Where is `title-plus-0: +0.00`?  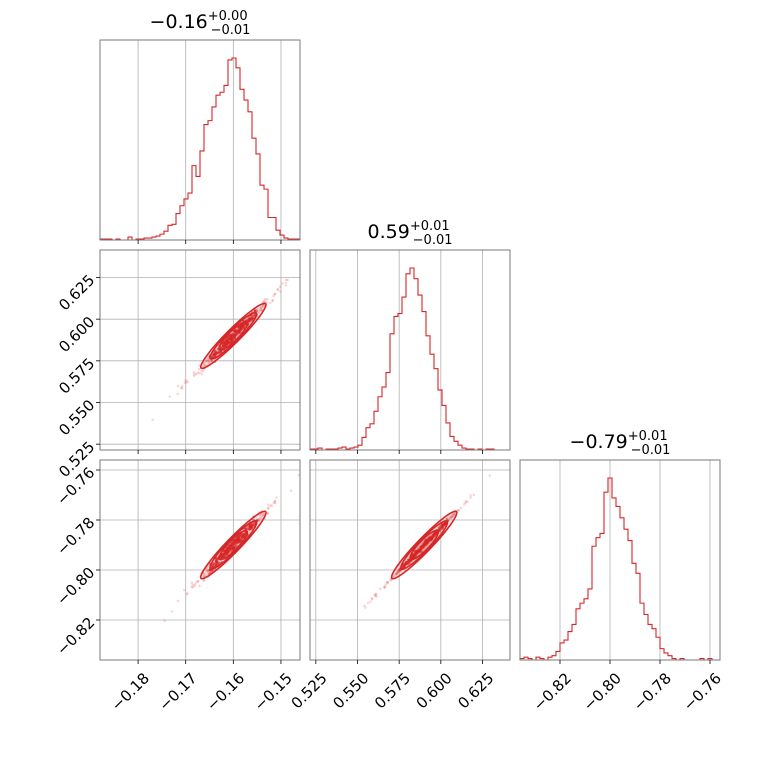 title-plus-0: +0.00 is located at coordinates (228, 16).